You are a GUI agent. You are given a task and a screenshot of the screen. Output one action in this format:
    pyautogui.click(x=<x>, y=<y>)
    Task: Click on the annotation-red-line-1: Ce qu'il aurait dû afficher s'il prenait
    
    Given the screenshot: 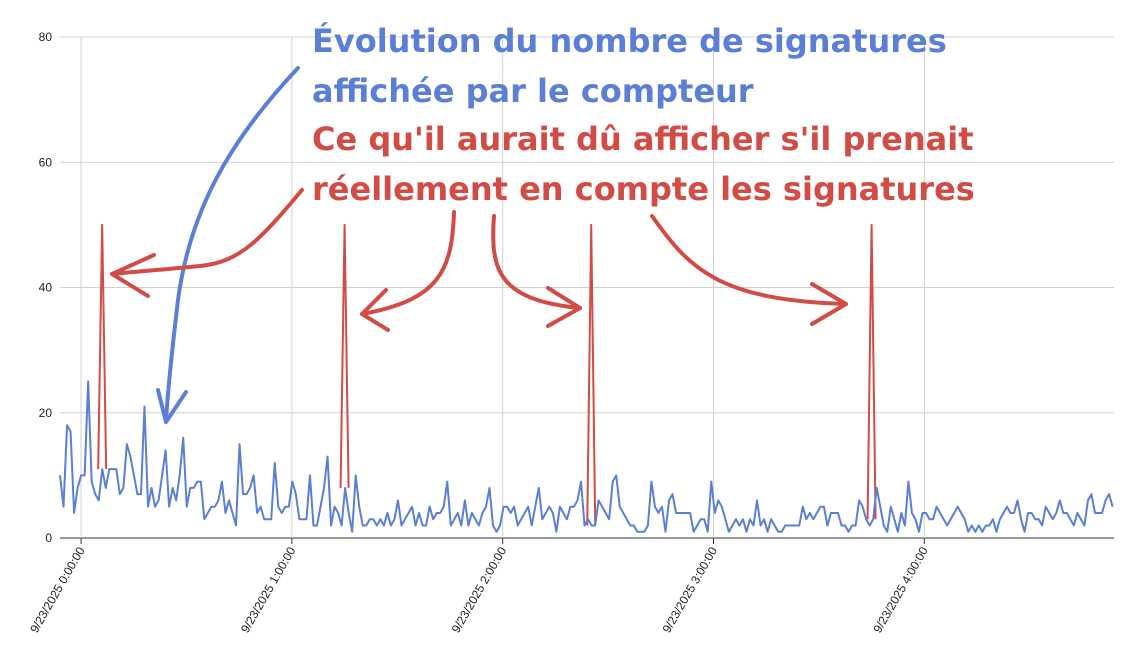 What is the action you would take?
    pyautogui.click(x=642, y=139)
    